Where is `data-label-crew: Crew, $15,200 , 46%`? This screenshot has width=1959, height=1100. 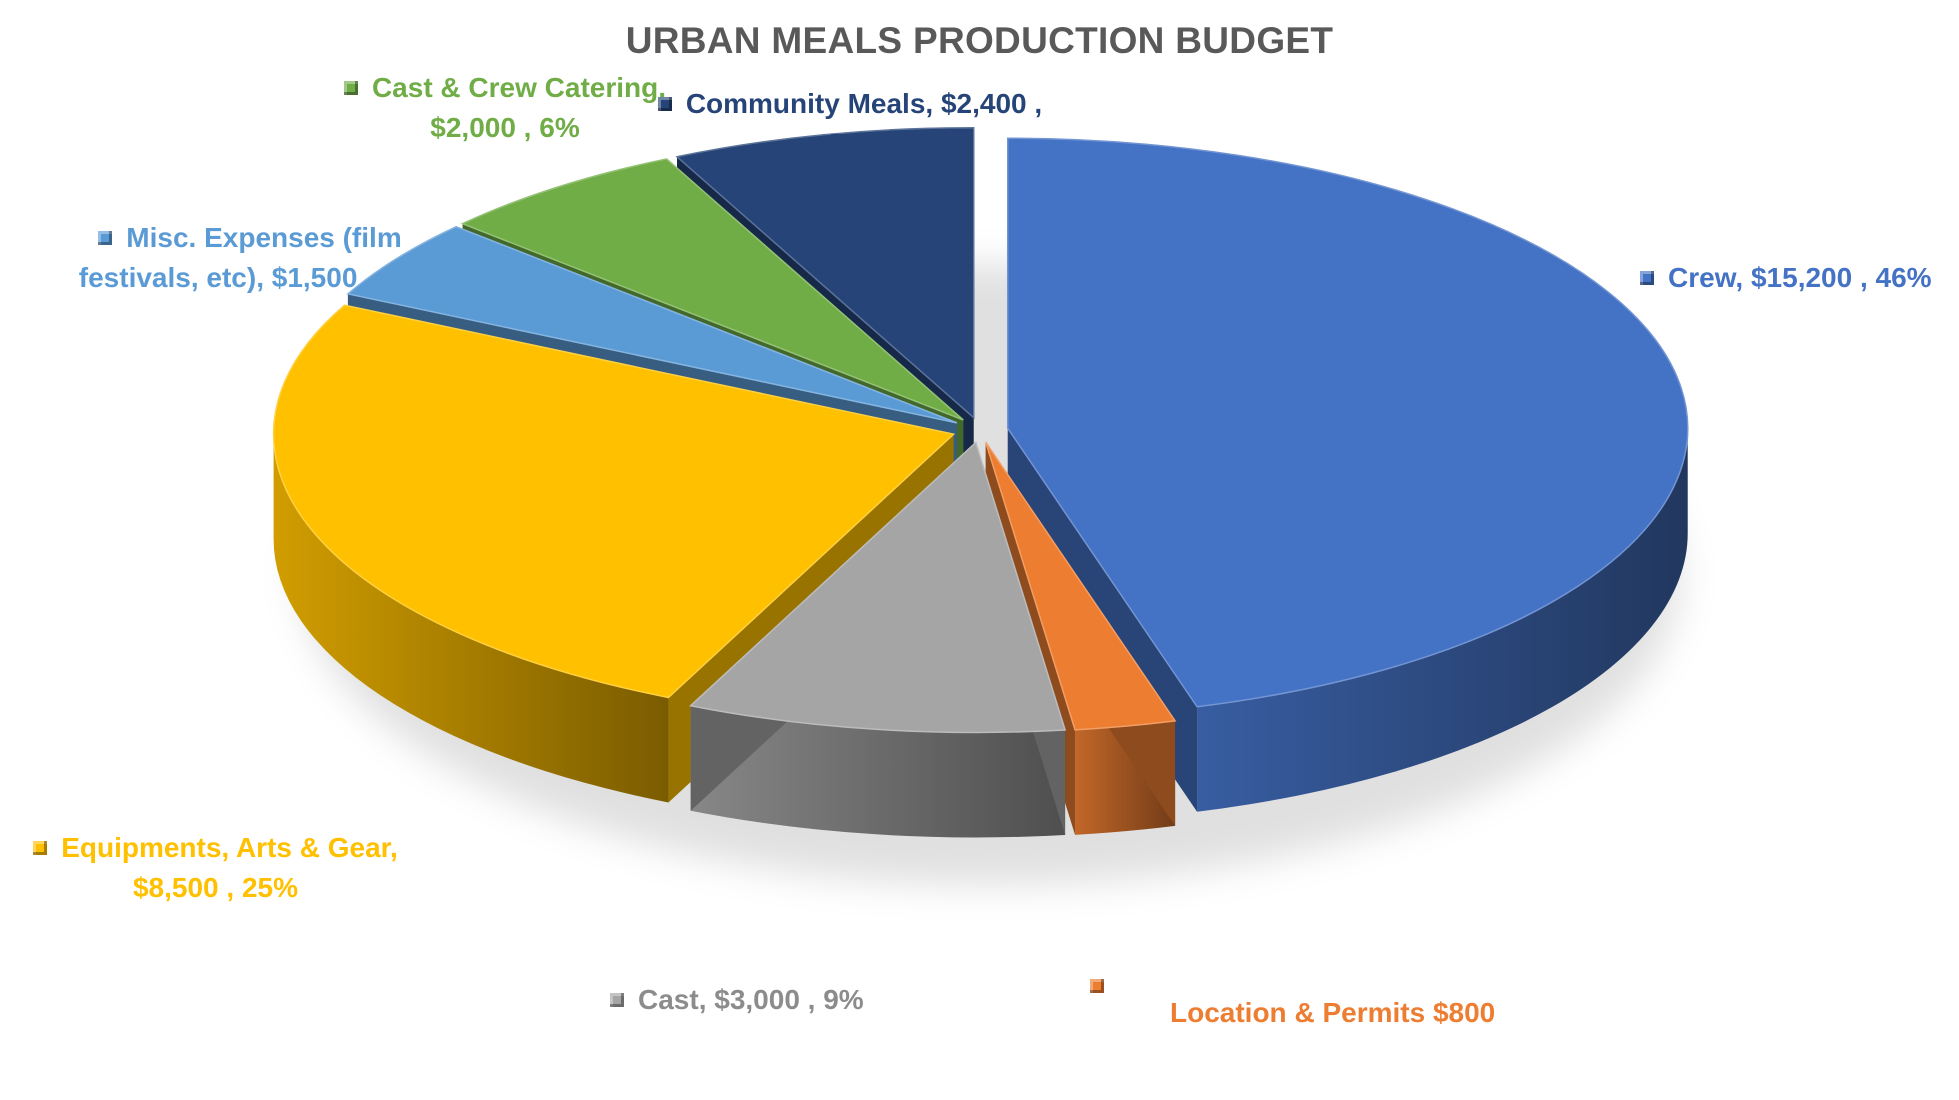 data-label-crew: Crew, $15,200 , 46% is located at coordinates (1786, 278).